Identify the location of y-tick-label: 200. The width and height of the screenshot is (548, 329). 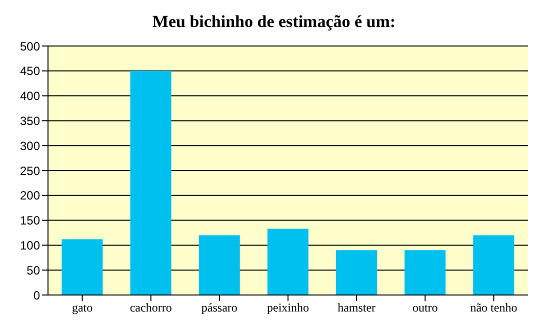
(30, 195).